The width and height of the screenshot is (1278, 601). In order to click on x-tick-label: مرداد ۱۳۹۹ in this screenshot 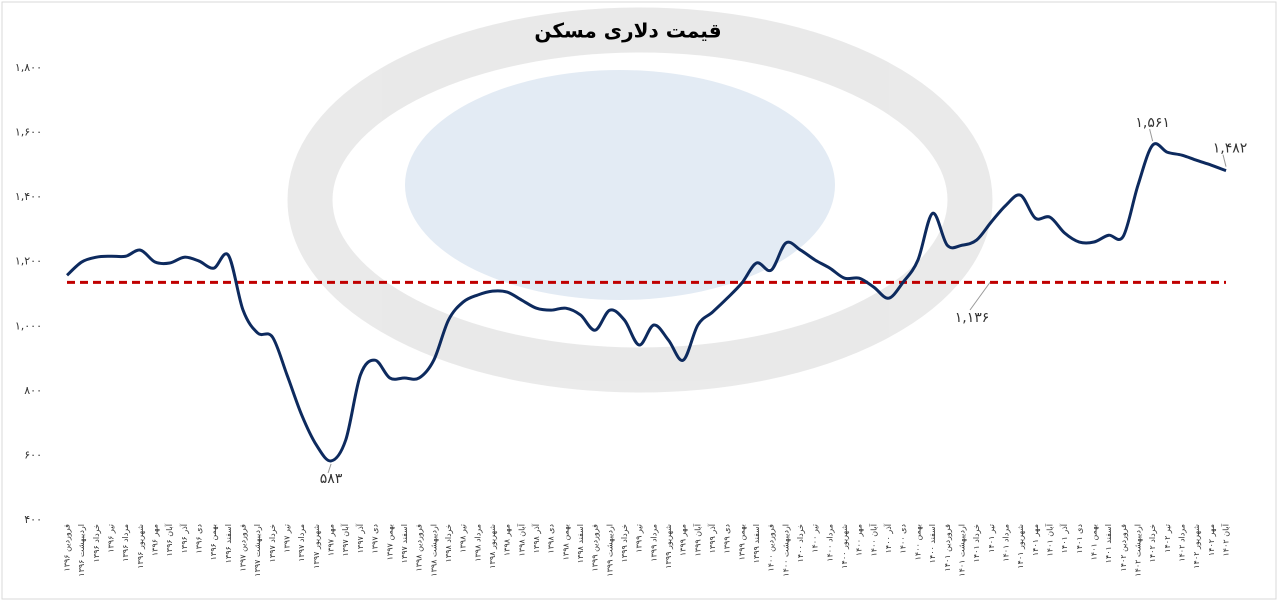, I will do `click(653, 543)`.